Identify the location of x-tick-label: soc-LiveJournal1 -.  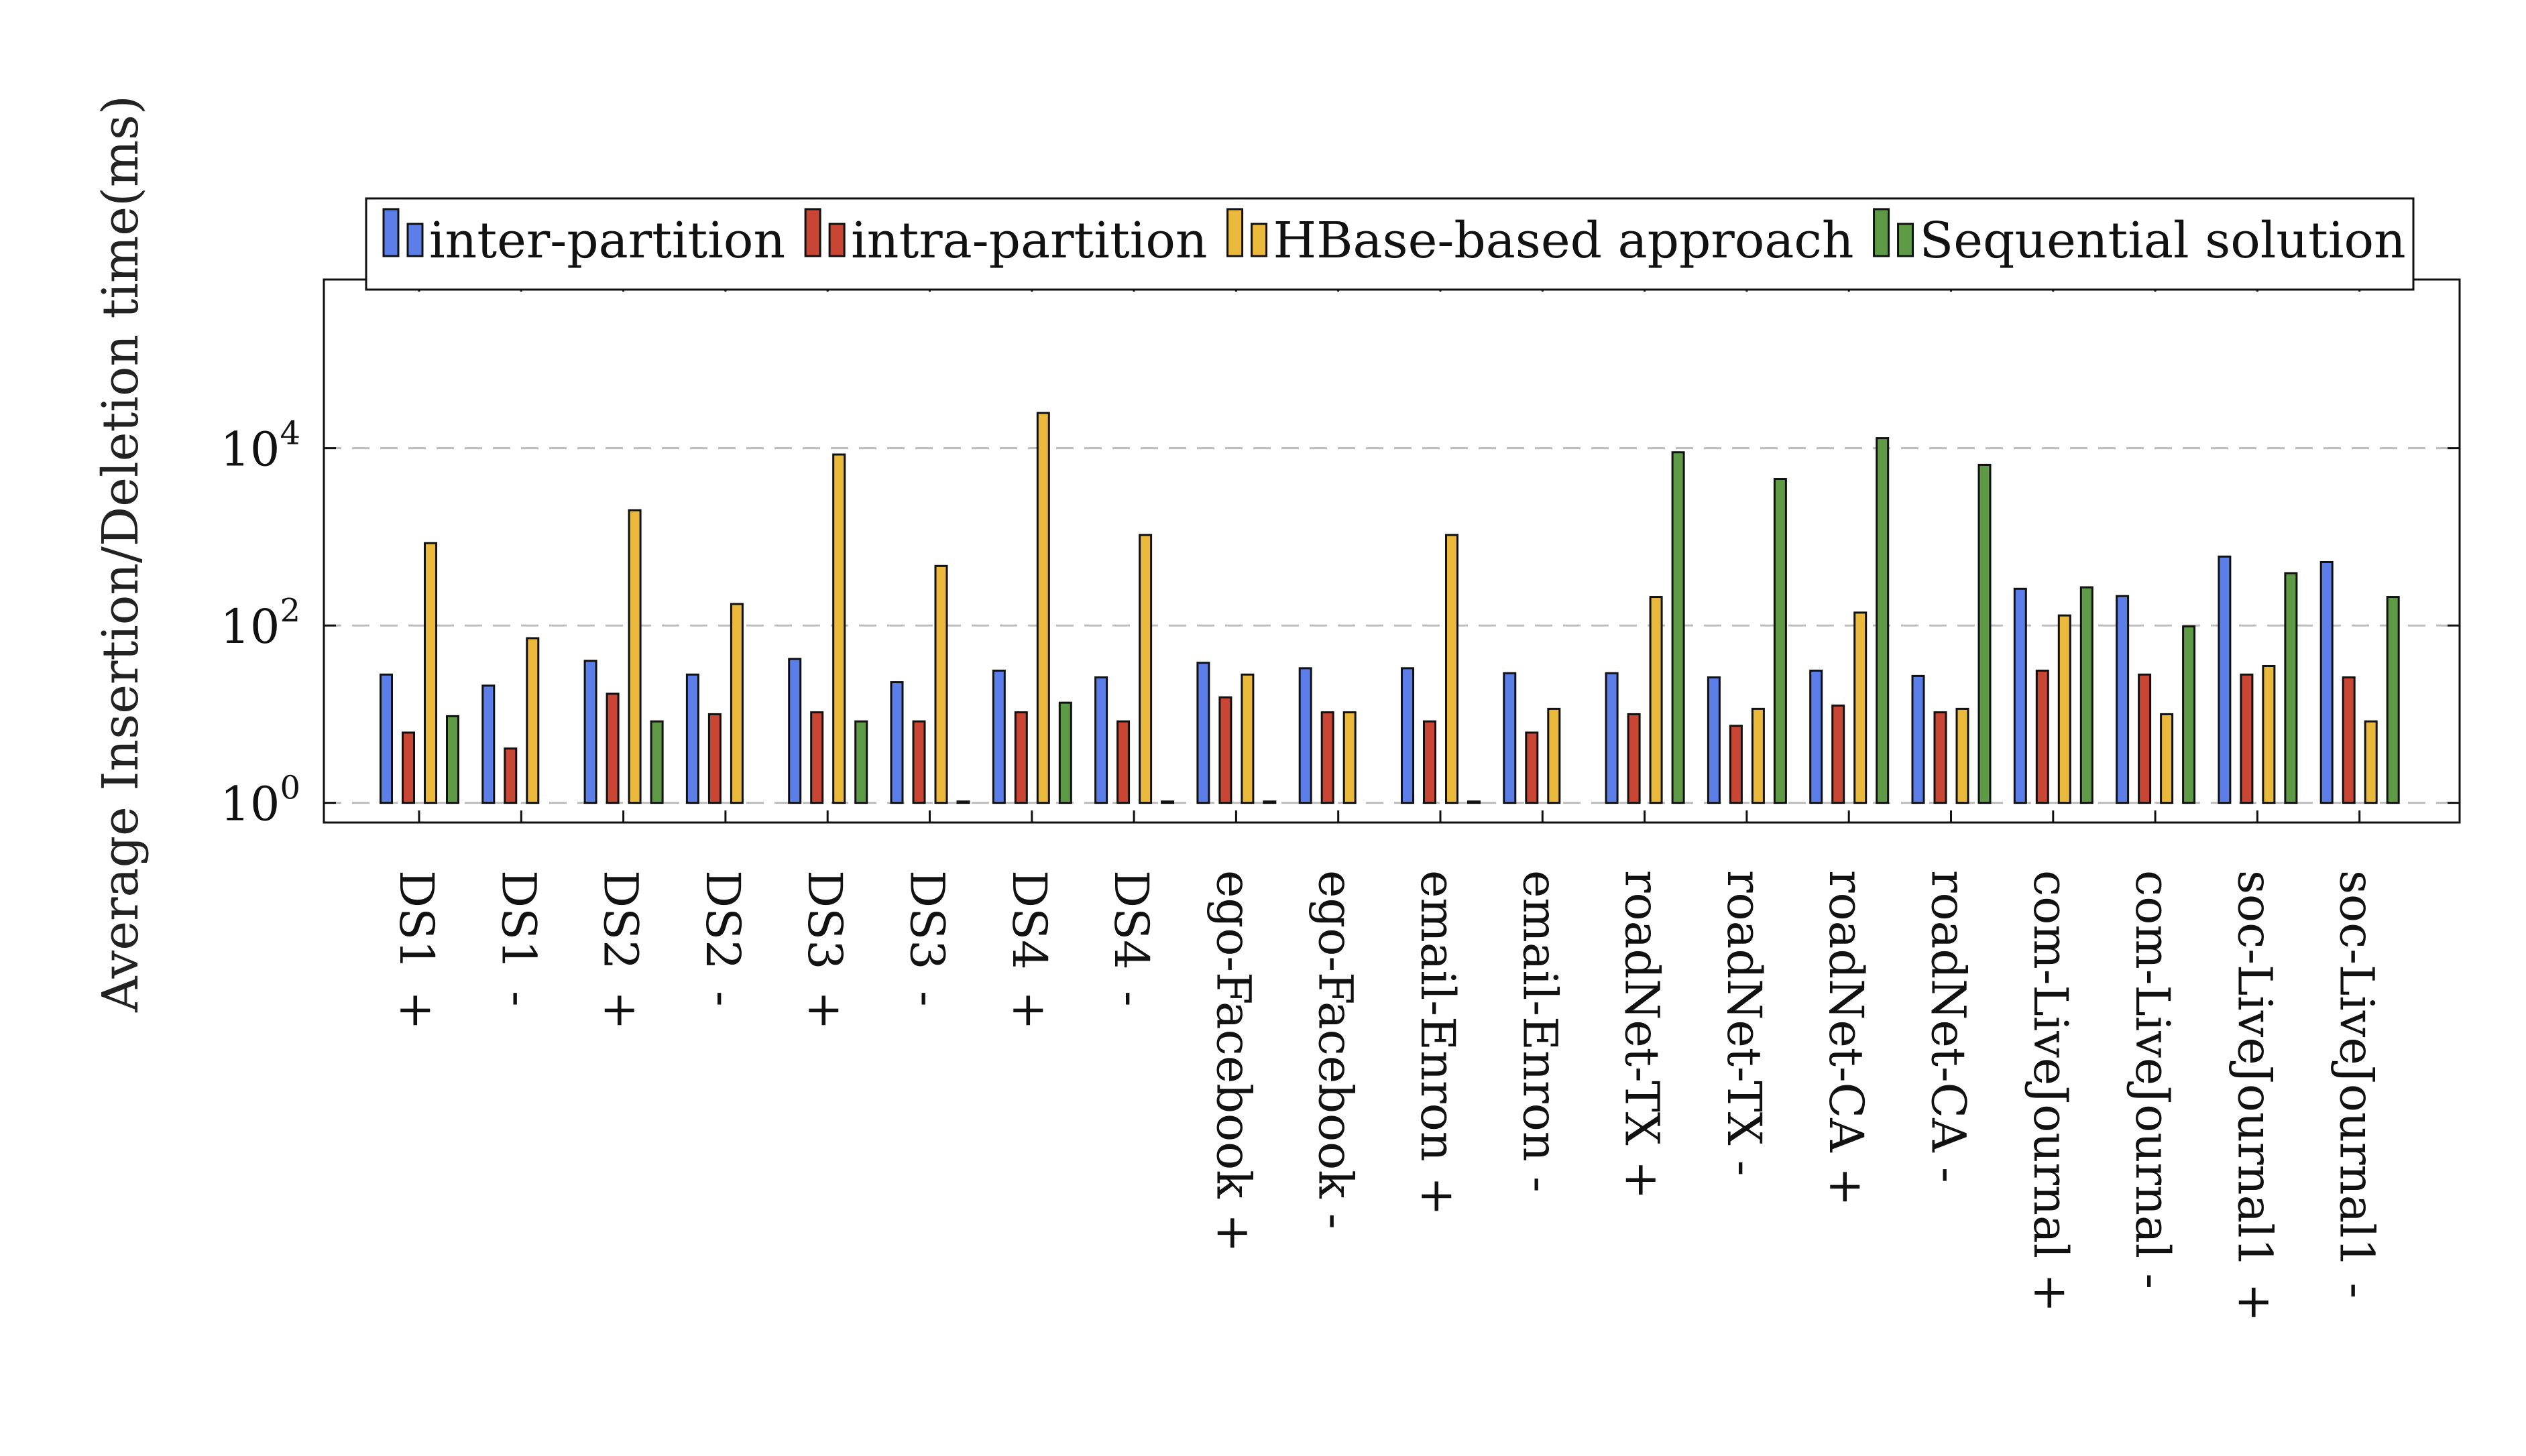
(2357, 1084).